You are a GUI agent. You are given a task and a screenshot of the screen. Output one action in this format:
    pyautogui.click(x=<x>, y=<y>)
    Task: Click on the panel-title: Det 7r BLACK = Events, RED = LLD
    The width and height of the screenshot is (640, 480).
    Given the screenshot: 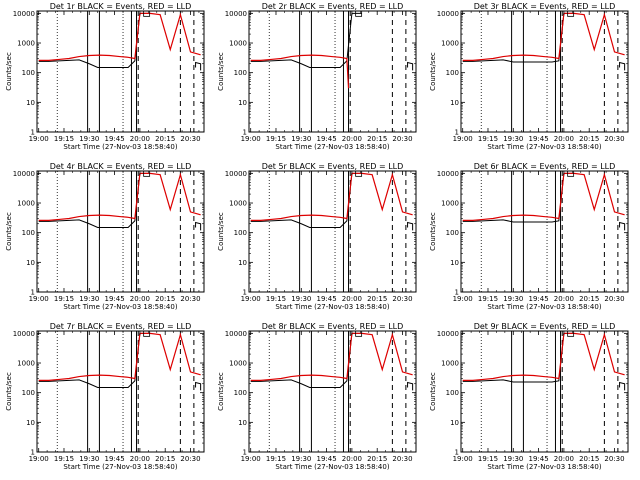 What is the action you would take?
    pyautogui.click(x=121, y=326)
    